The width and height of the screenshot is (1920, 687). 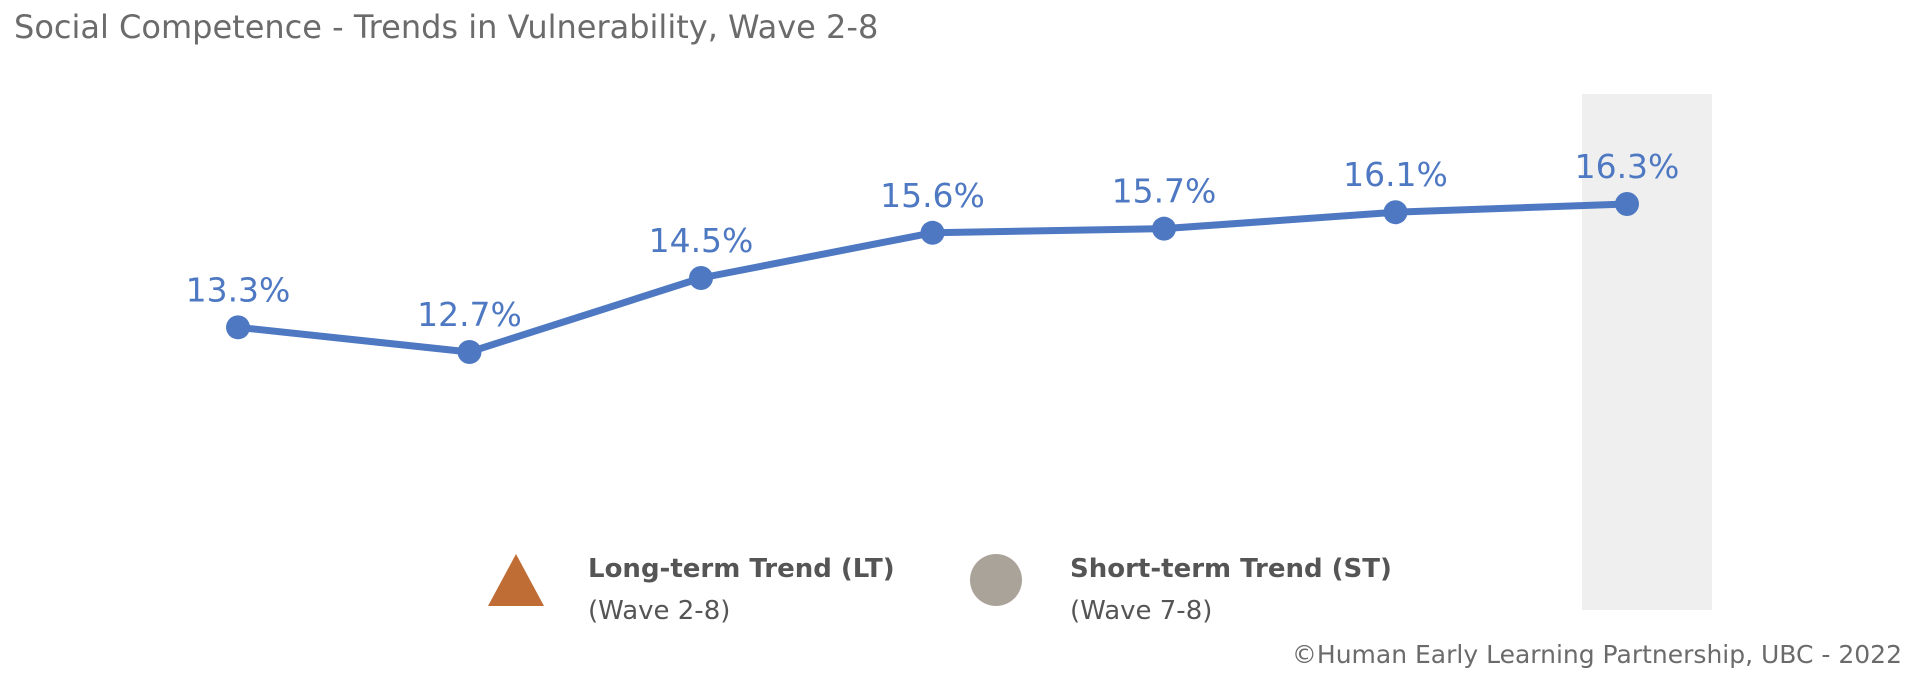 What do you see at coordinates (1231, 569) in the screenshot?
I see `legend-short-term-title: Short-term Trend (ST)` at bounding box center [1231, 569].